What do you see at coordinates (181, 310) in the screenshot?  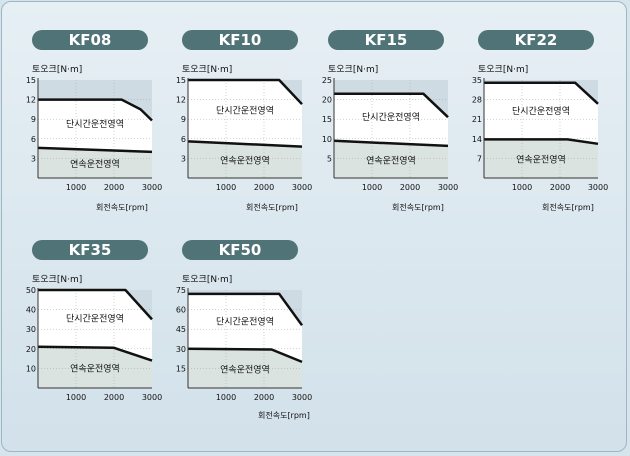 I see `y-tick-label: 60` at bounding box center [181, 310].